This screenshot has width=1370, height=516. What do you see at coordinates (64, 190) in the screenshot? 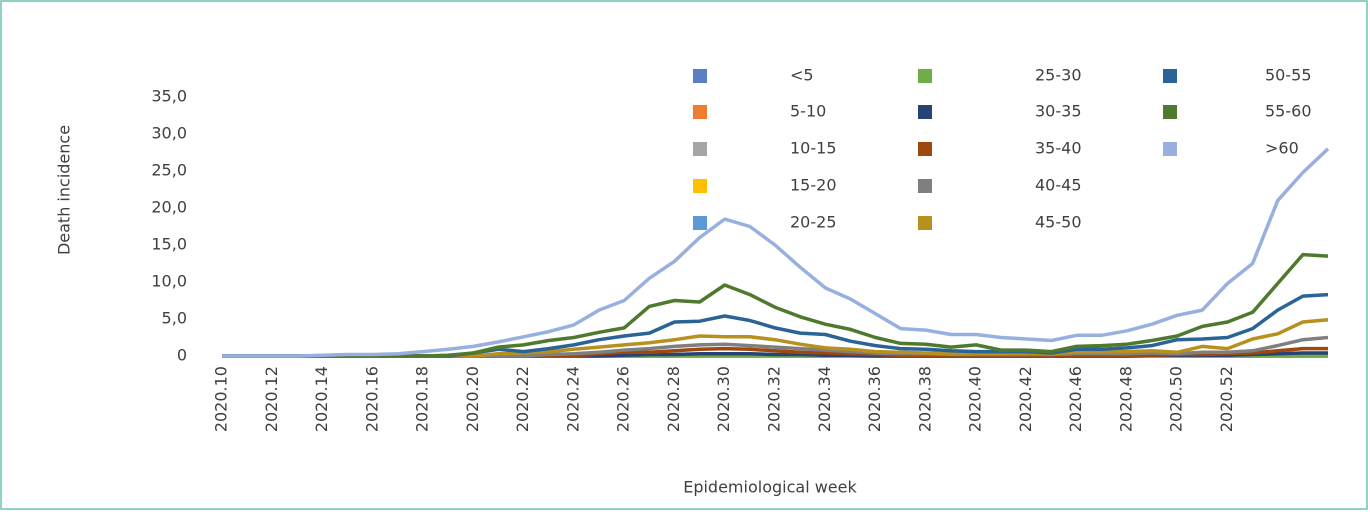
I see `y-axis-title: Death incidence` at bounding box center [64, 190].